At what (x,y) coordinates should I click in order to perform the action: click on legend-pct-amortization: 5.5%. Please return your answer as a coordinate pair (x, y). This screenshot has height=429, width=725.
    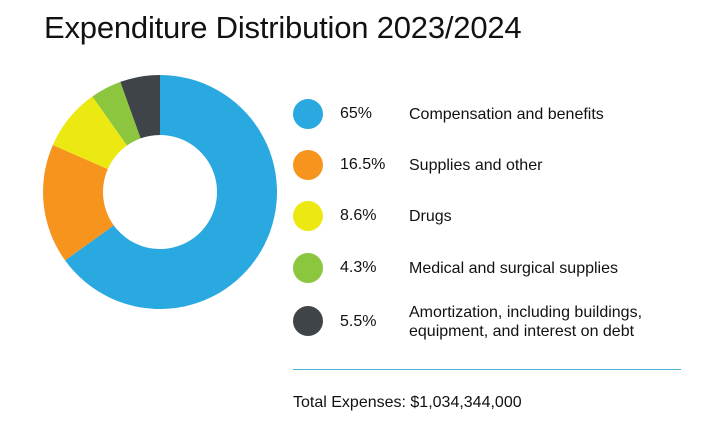
    Looking at the image, I should click on (358, 321).